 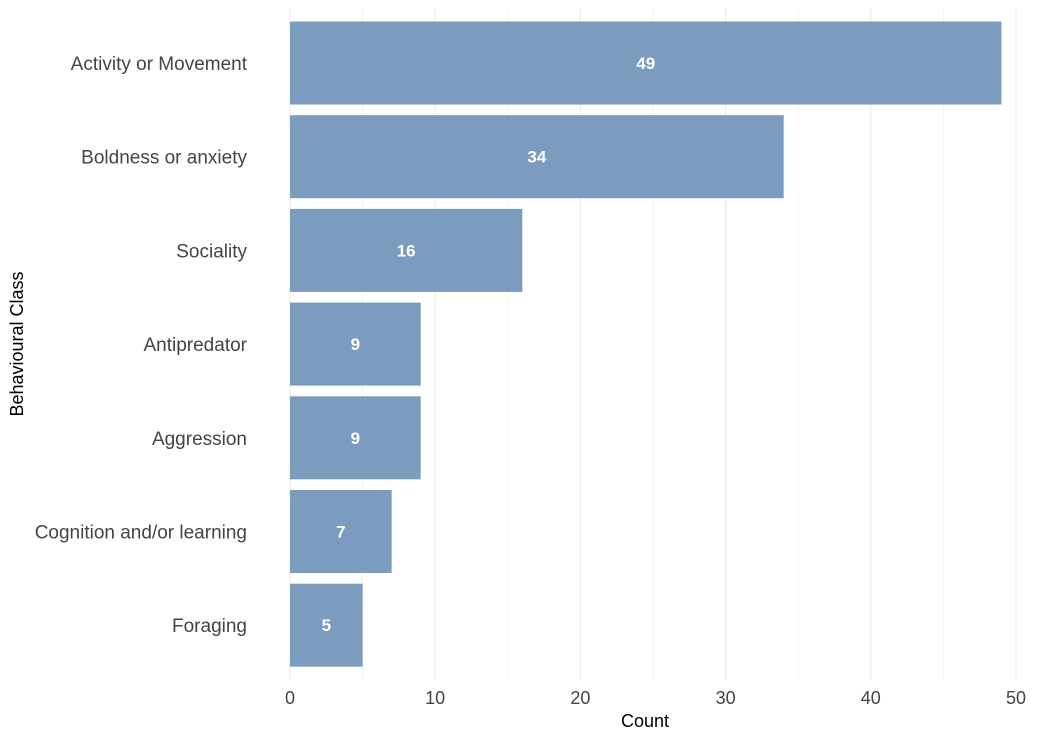 What do you see at coordinates (726, 698) in the screenshot?
I see `x-tick-label: 30` at bounding box center [726, 698].